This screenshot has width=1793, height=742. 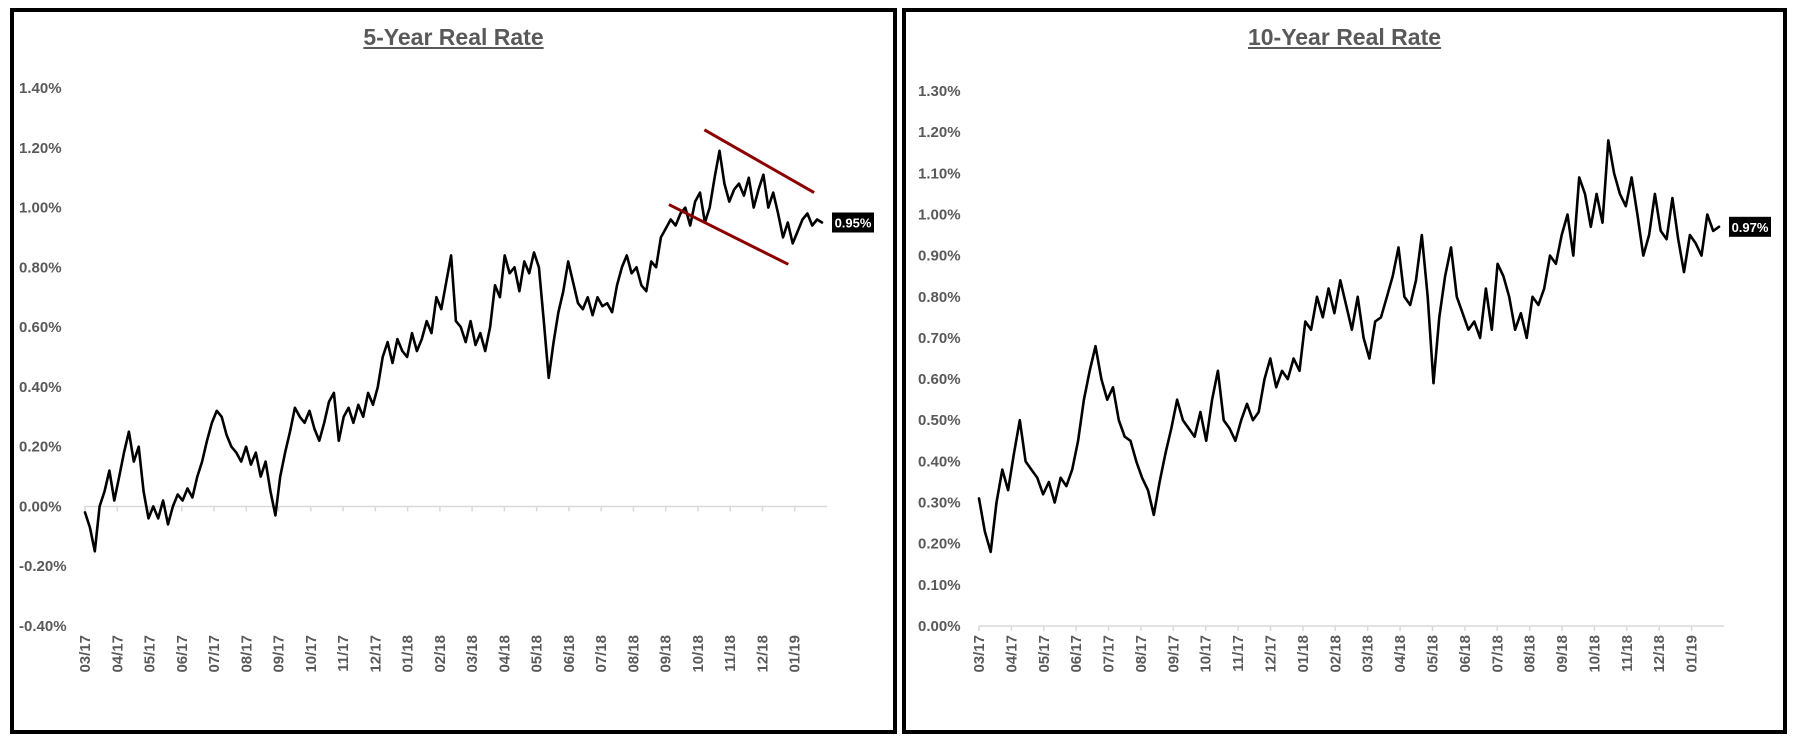 I want to click on y-tick-label: 0.70%, so click(x=939, y=338).